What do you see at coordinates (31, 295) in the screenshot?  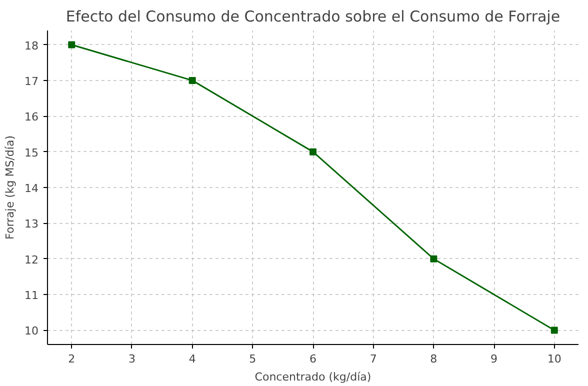 I see `y-tick-label: 11` at bounding box center [31, 295].